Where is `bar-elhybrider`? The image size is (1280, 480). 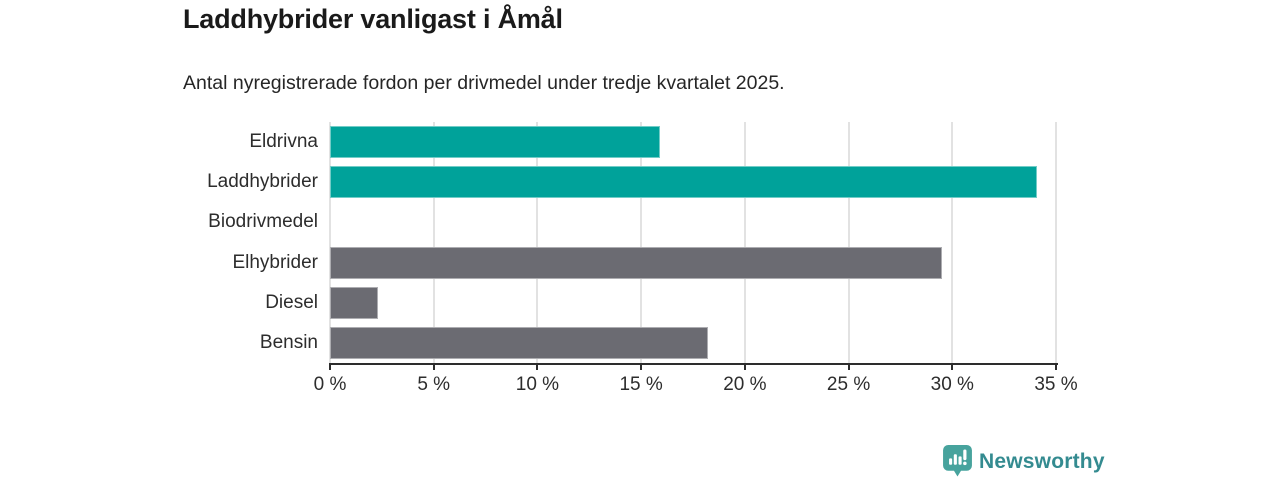
bar-elhybrider is located at coordinates (636, 262).